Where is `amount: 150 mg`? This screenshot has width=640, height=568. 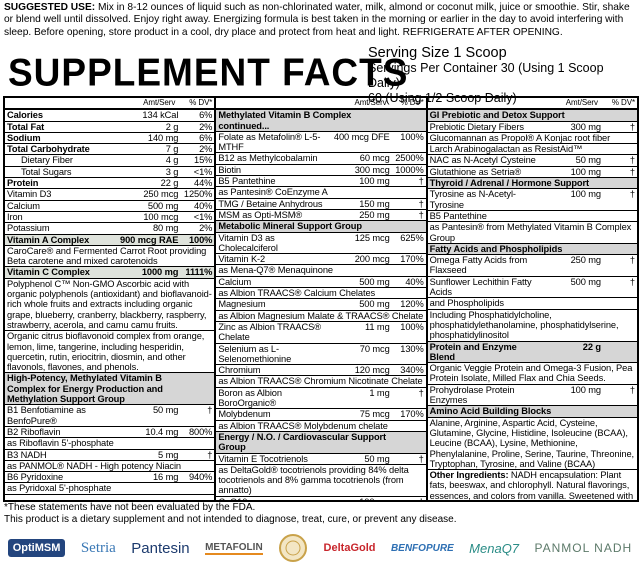
amount: 150 mg is located at coordinates (374, 203).